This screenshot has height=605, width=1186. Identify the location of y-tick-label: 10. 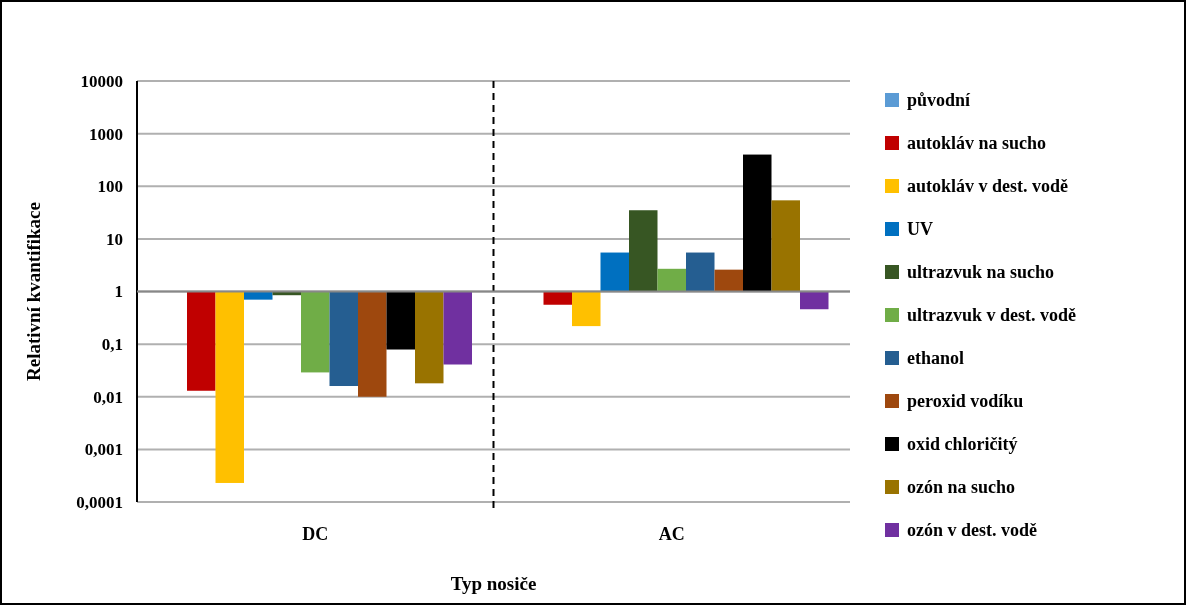
(114, 239).